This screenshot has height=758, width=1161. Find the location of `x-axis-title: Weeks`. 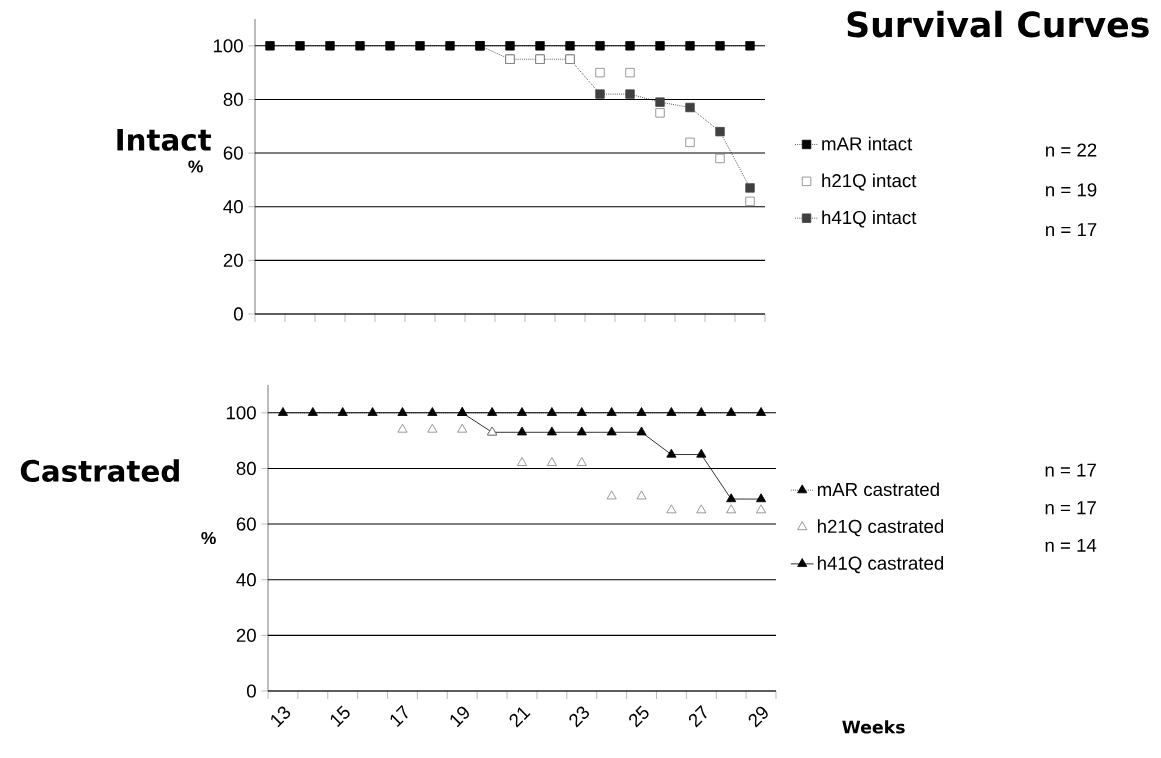

x-axis-title: Weeks is located at coordinates (873, 727).